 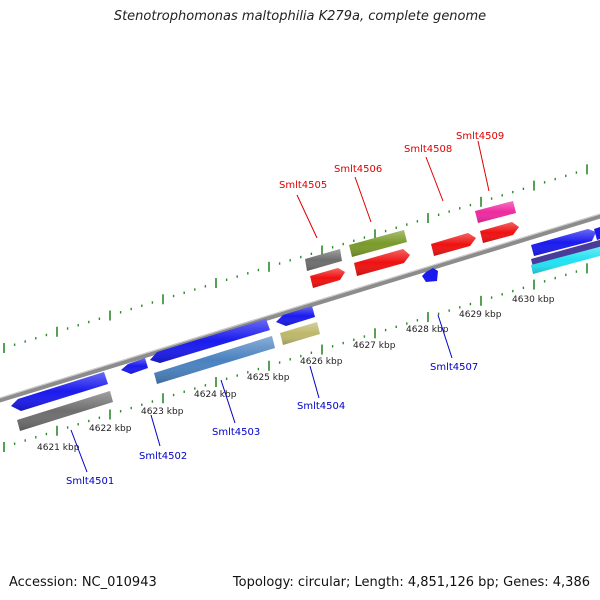 What do you see at coordinates (58, 448) in the screenshot?
I see `kbp-label: 4621 kbp` at bounding box center [58, 448].